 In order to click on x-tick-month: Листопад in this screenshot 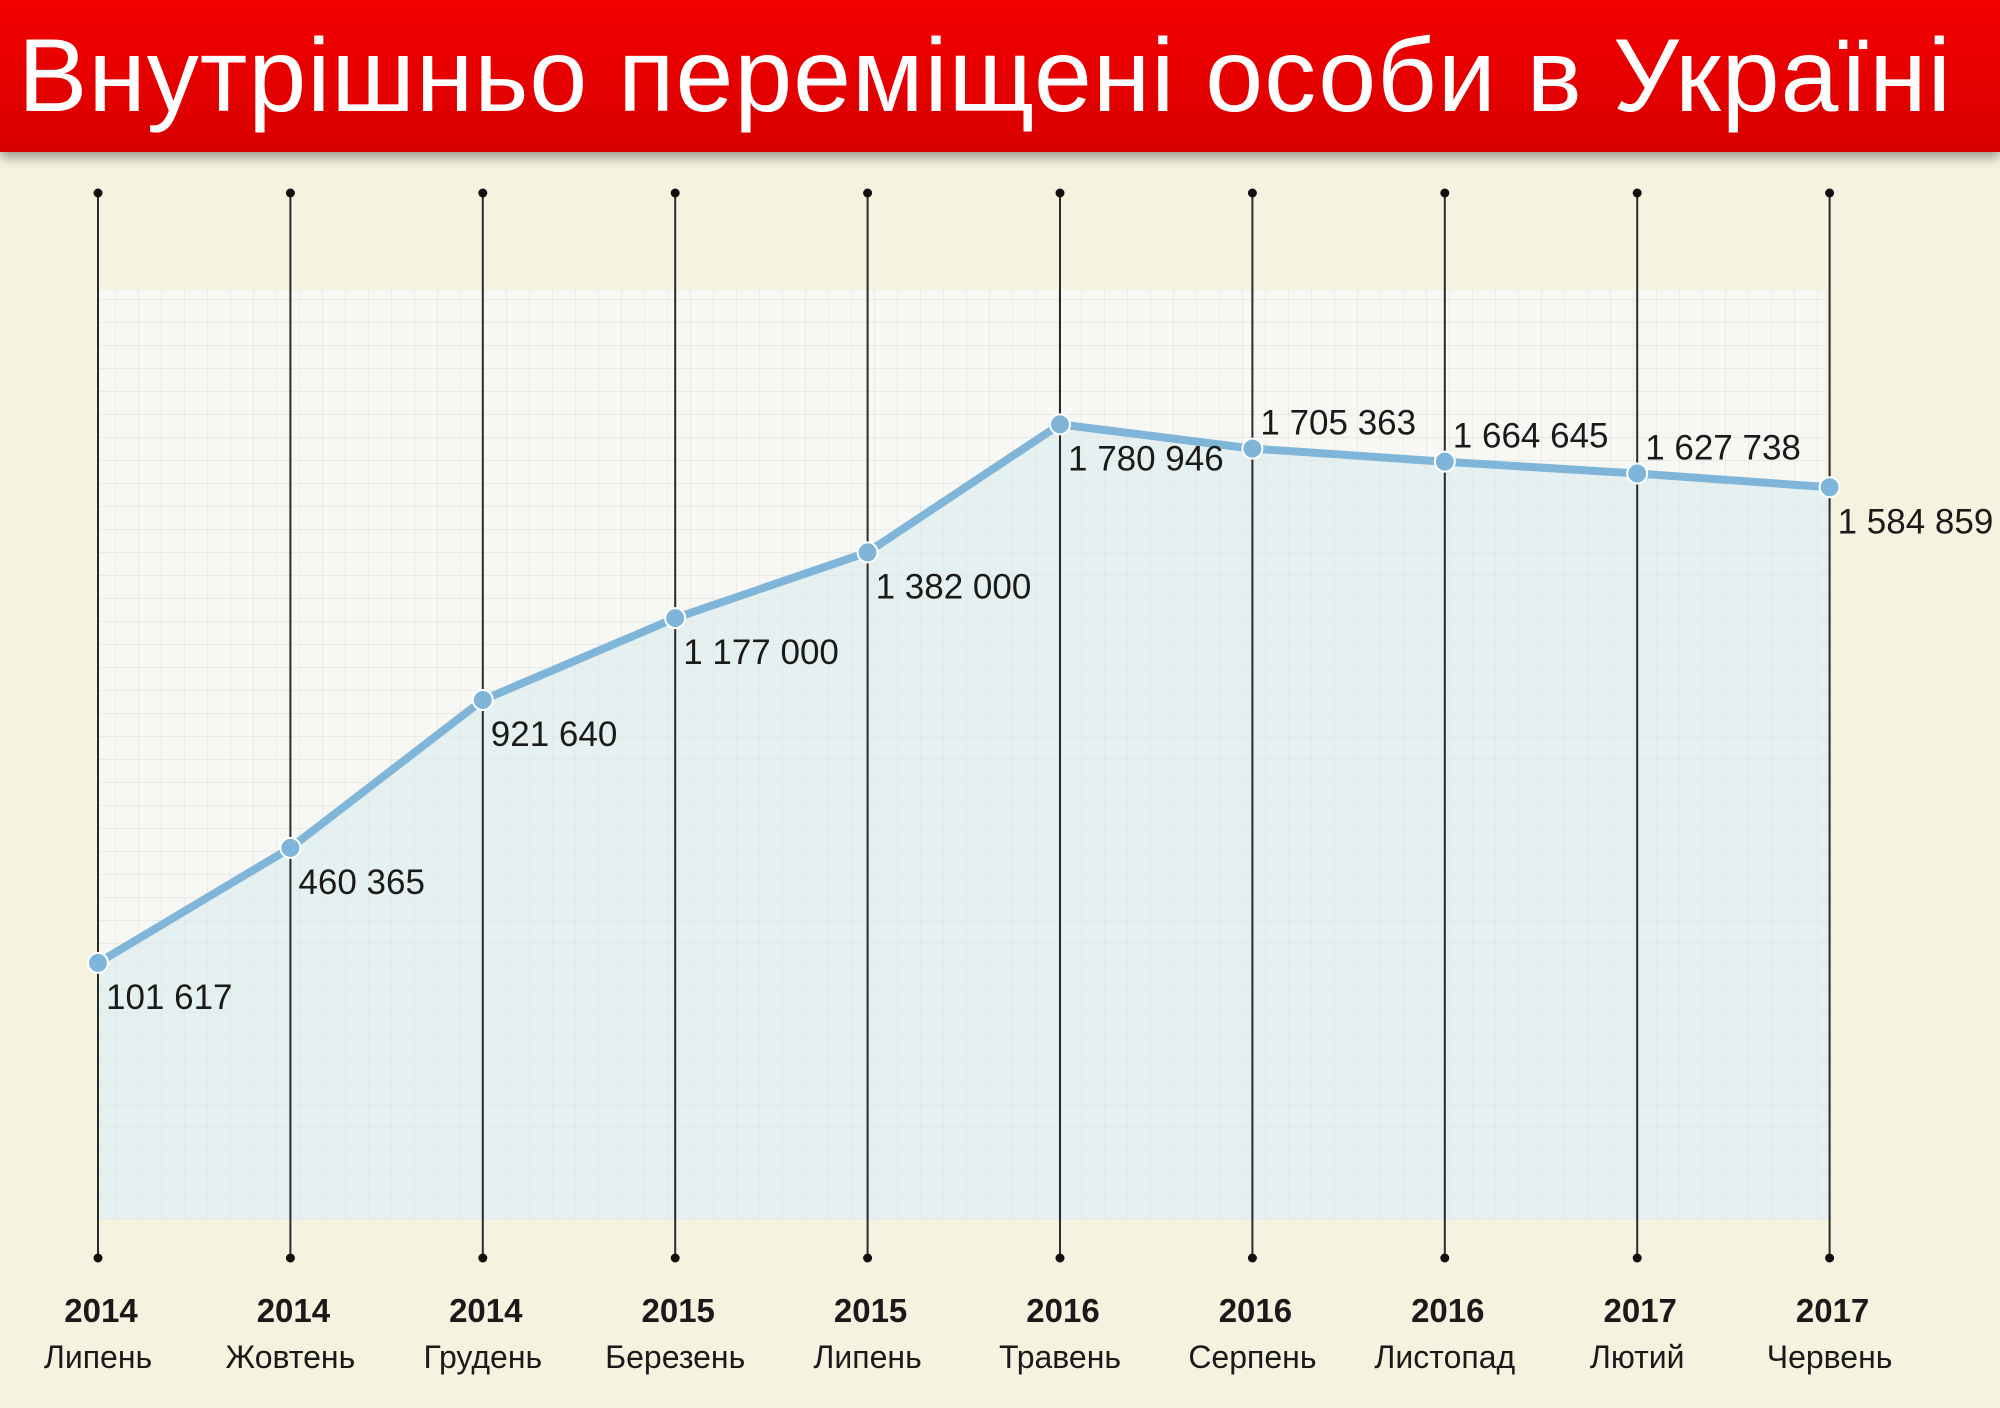, I will do `click(1444, 1357)`.